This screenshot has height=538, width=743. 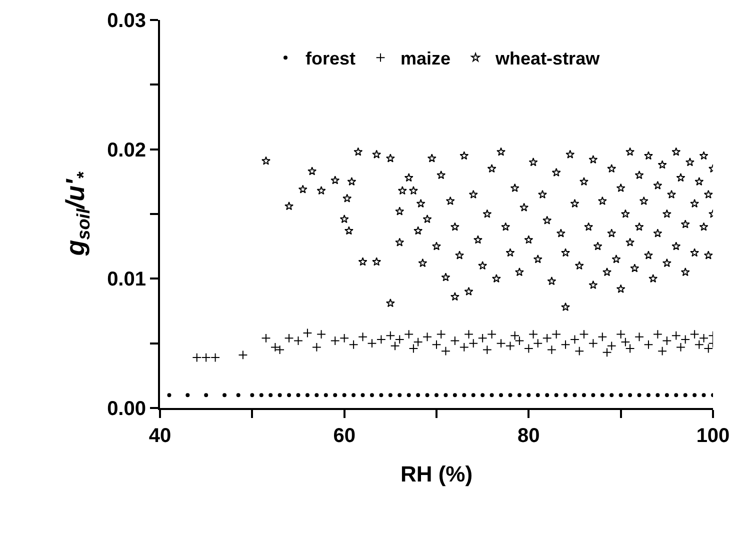 I want to click on x-tick-label: 100, so click(x=713, y=436).